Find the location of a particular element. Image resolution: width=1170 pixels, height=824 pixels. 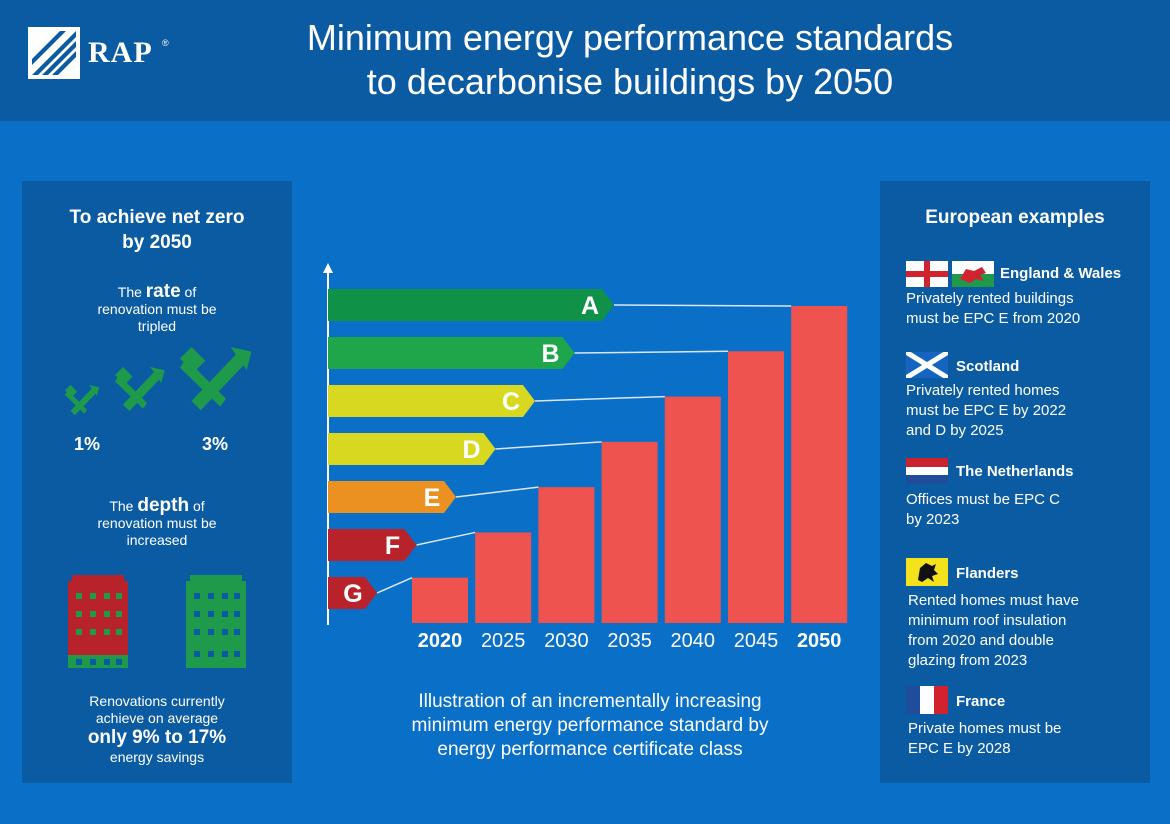

european-examples-title: European examples is located at coordinates (1015, 217).